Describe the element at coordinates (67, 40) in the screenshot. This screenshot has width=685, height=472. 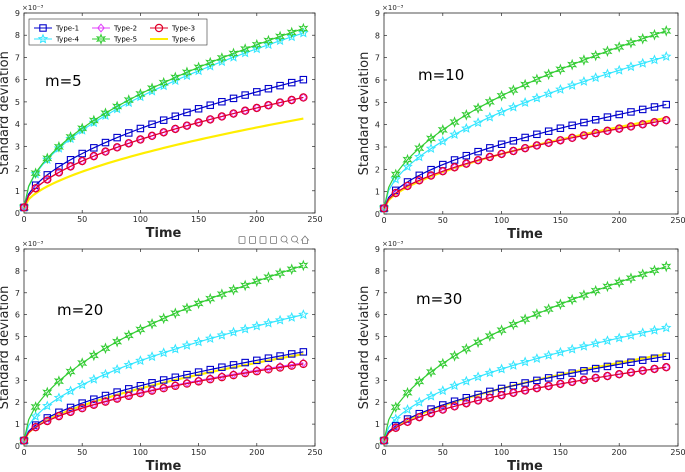
I see `legend-label: Type-4` at that location.